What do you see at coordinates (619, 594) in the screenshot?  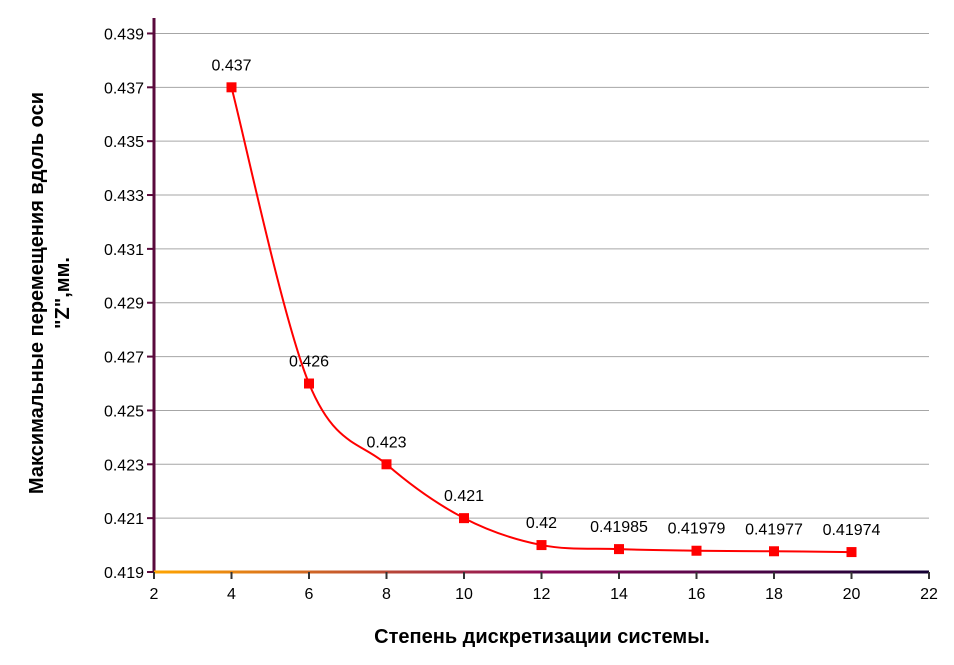 I see `x-tick-label: 14` at bounding box center [619, 594].